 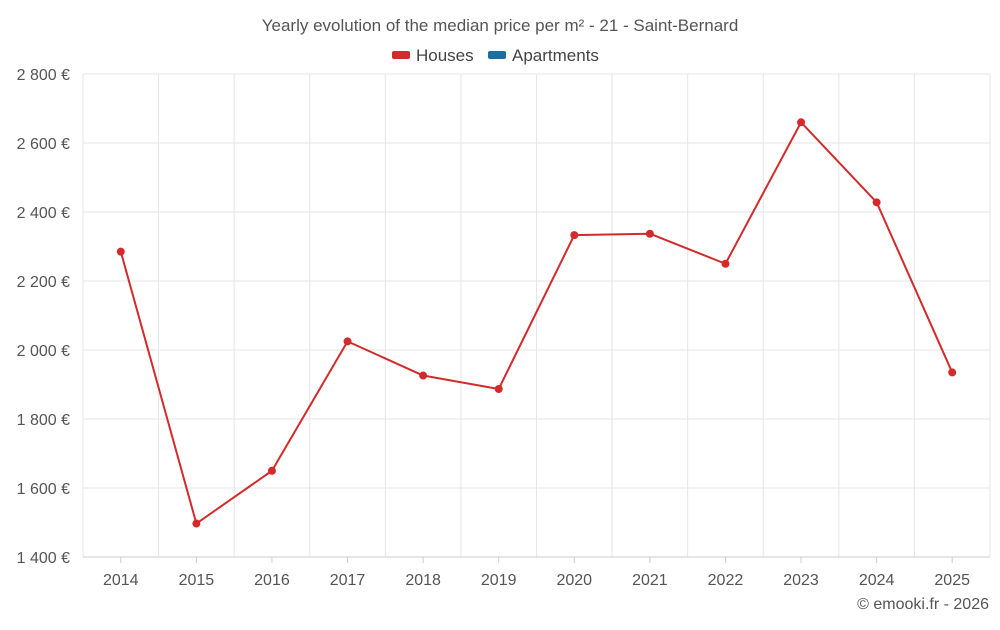 What do you see at coordinates (121, 580) in the screenshot?
I see `x-tick-label: 2014` at bounding box center [121, 580].